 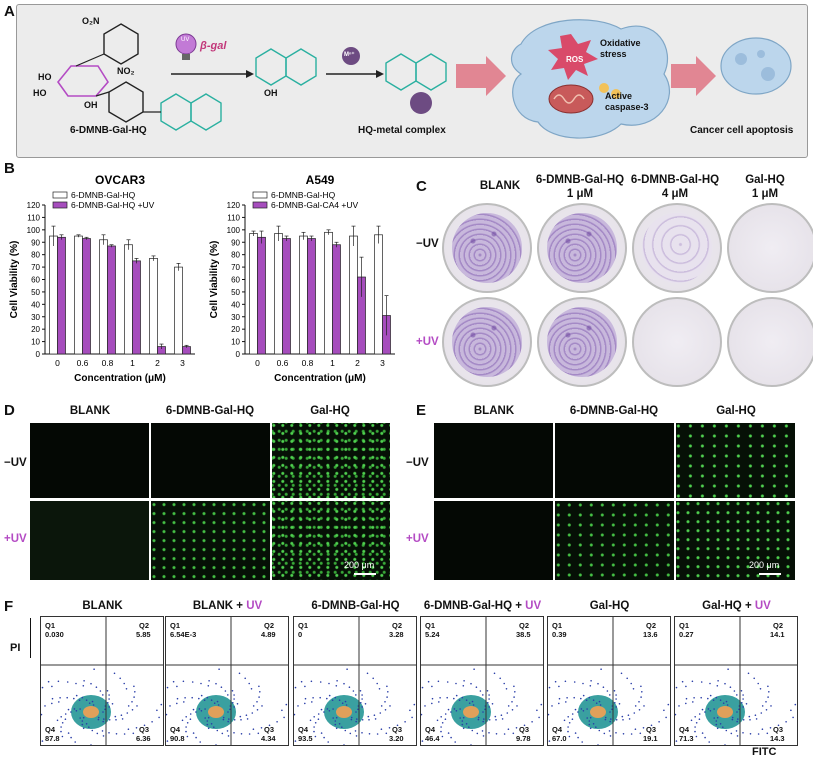 What do you see at coordinates (235, 280) in the screenshot?
I see `y-tick-label: 60` at bounding box center [235, 280].